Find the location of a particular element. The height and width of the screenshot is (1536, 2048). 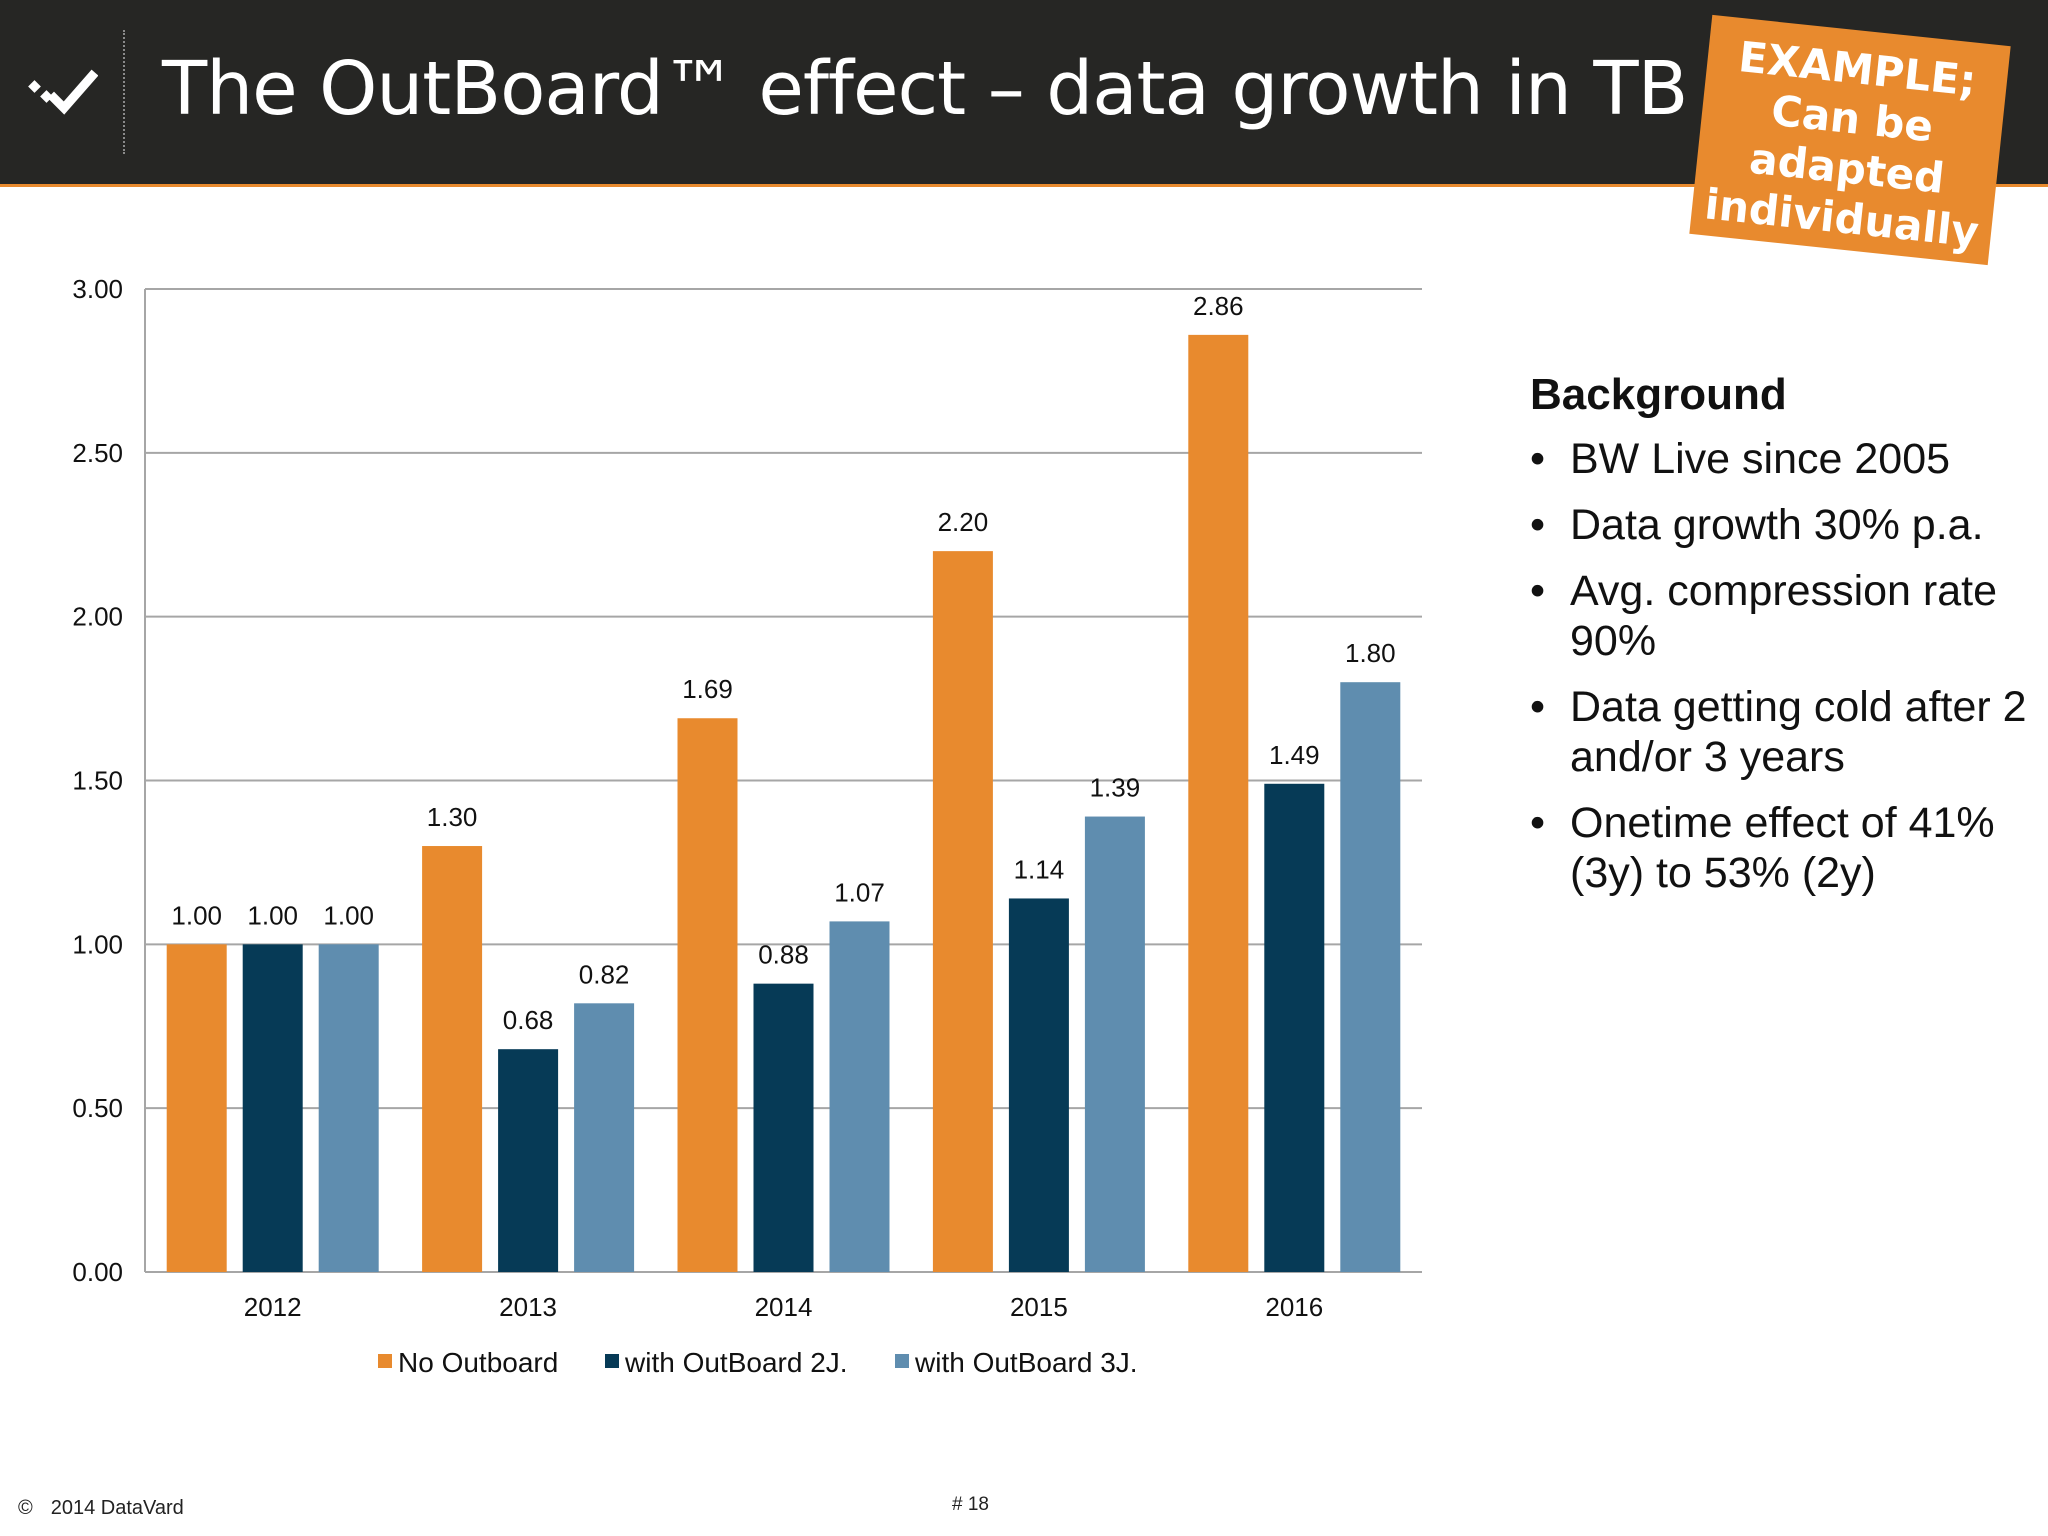

example-badge: EXAMPLE; Can be adapted individually is located at coordinates (1850, 140).